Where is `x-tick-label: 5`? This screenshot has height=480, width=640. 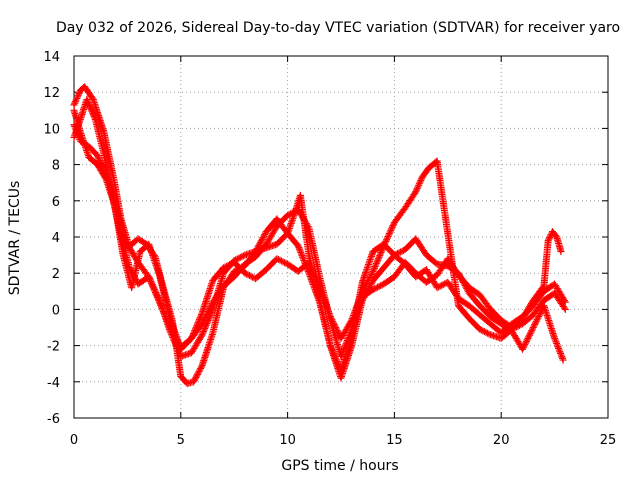
x-tick-label: 5 is located at coordinates (181, 440).